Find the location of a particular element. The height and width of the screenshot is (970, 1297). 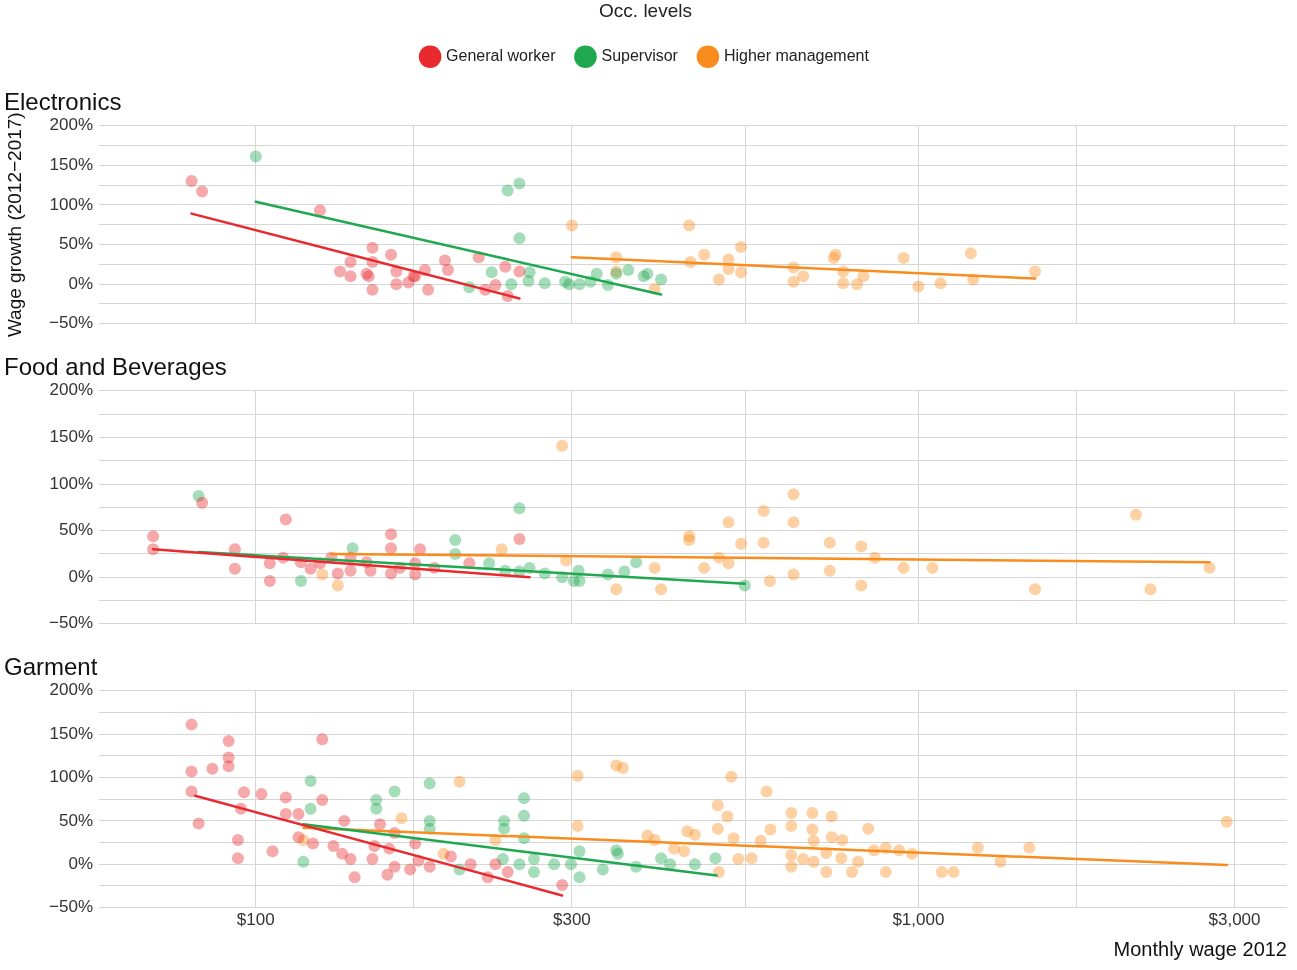

y-axis-title: Wage growth (2012−2017) is located at coordinates (14, 225).